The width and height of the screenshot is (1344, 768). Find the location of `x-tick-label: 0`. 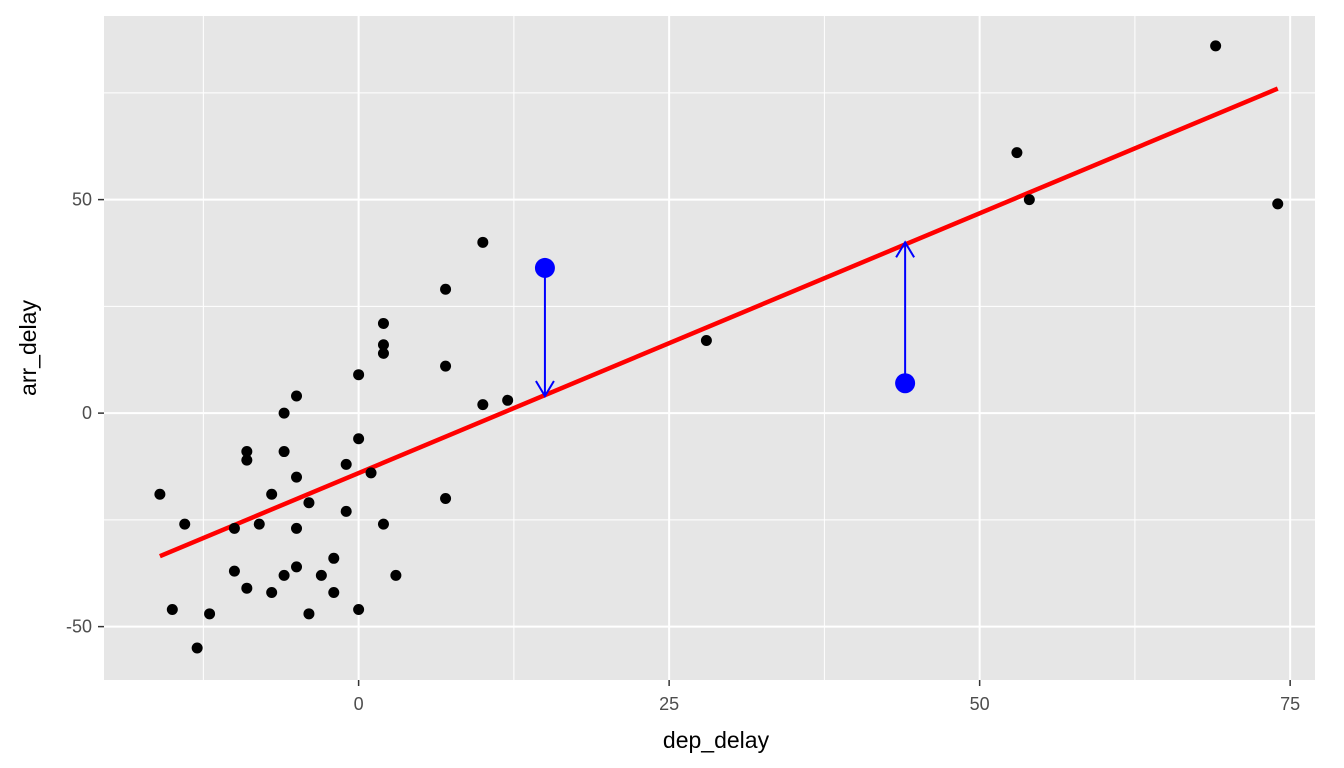

x-tick-label: 0 is located at coordinates (359, 704).